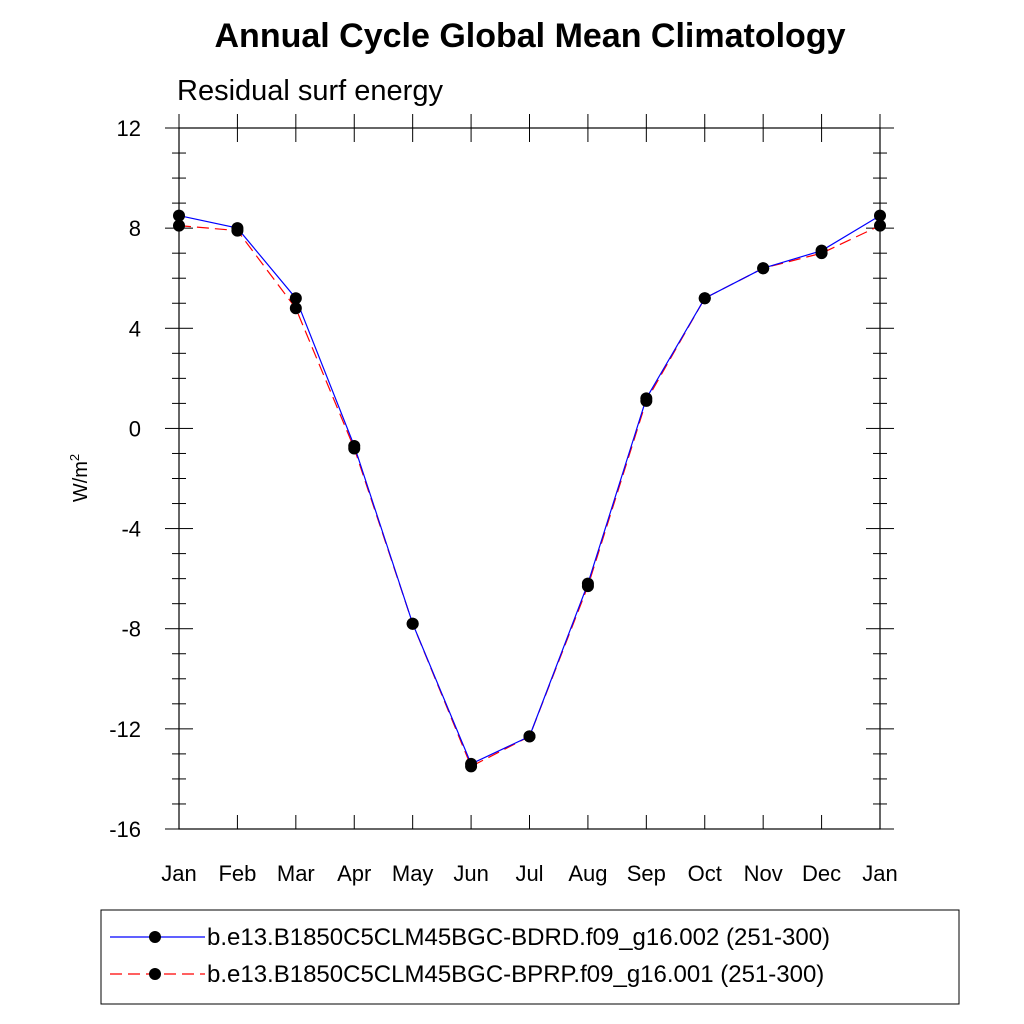  What do you see at coordinates (821, 873) in the screenshot?
I see `x-tick-label: Dec` at bounding box center [821, 873].